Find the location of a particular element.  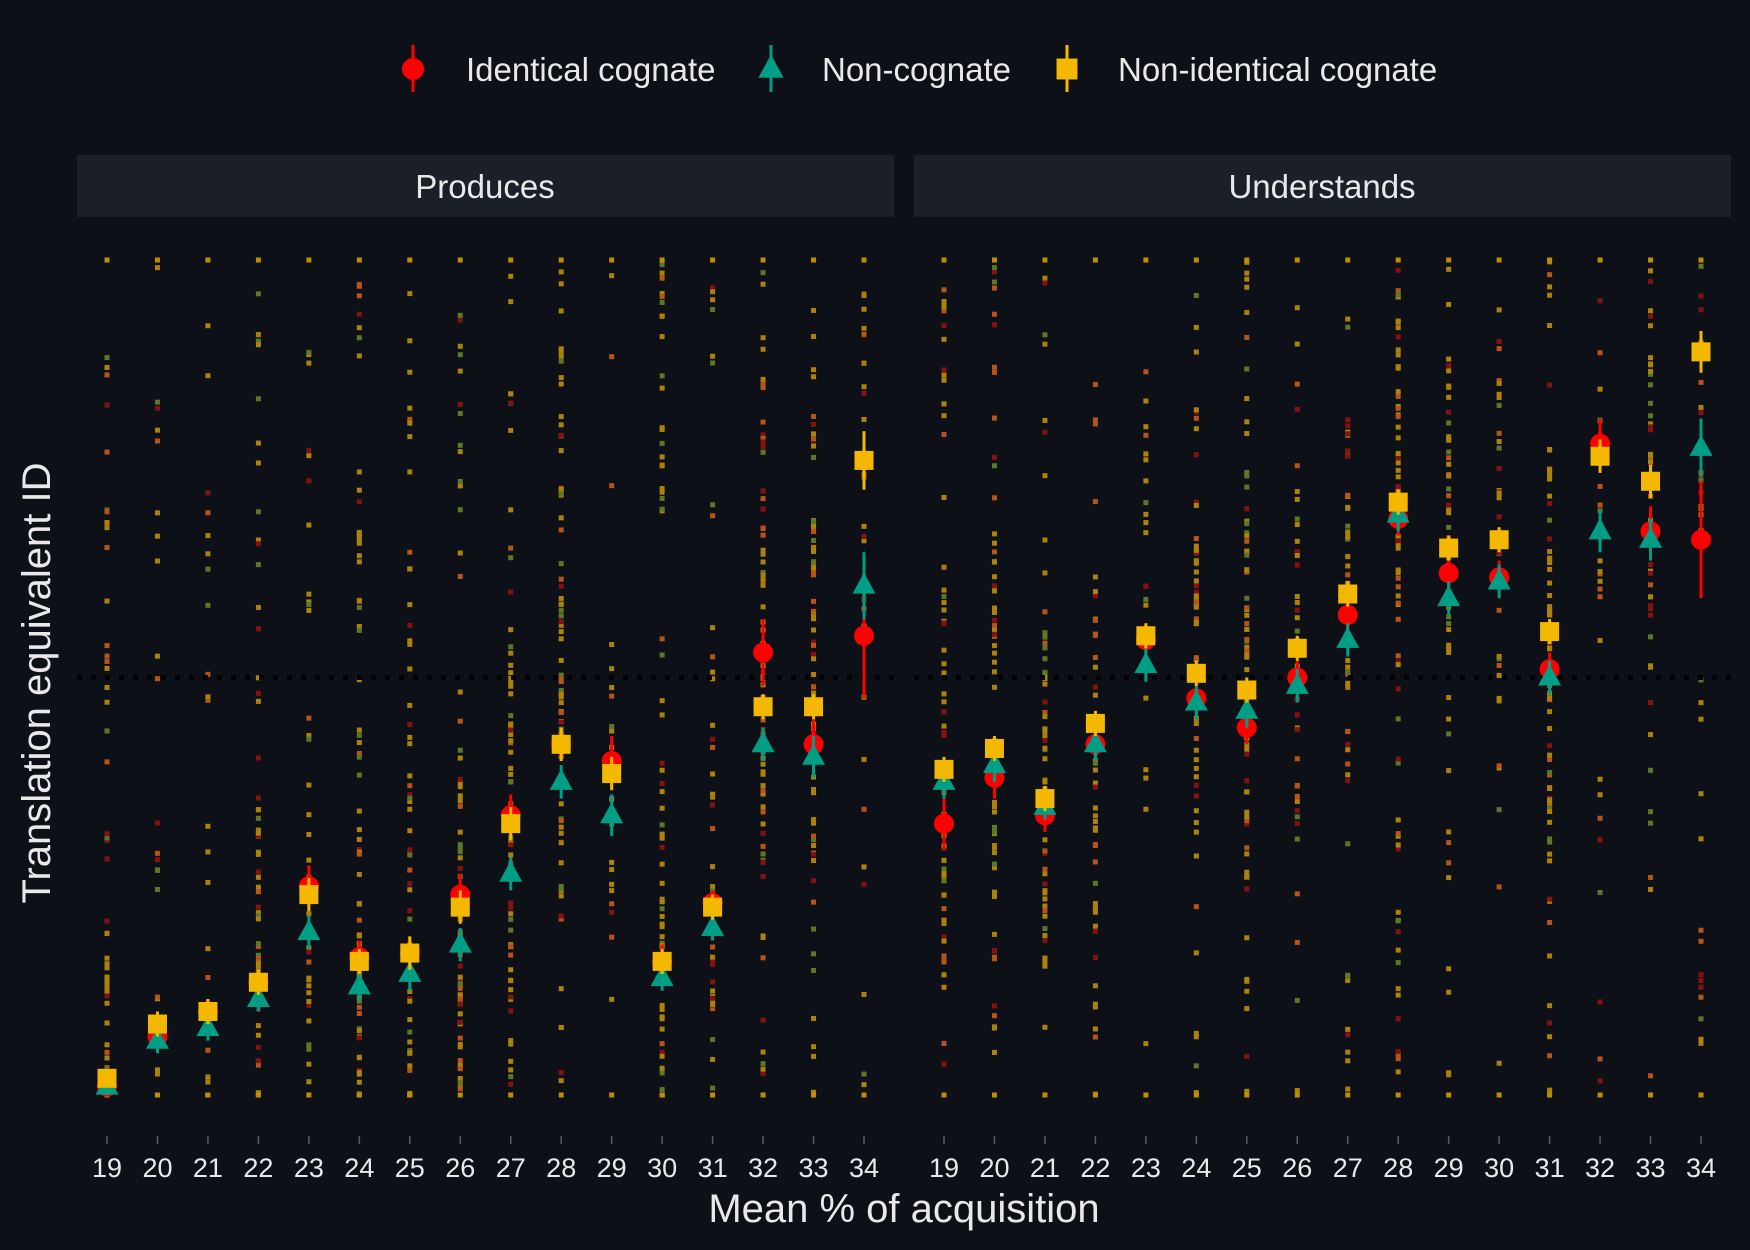

x-tick-label: 22 is located at coordinates (258, 1168).